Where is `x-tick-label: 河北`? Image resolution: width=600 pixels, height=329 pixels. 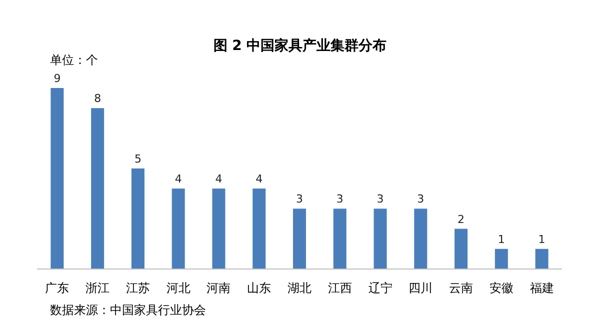 x-tick-label: 河北 is located at coordinates (178, 288).